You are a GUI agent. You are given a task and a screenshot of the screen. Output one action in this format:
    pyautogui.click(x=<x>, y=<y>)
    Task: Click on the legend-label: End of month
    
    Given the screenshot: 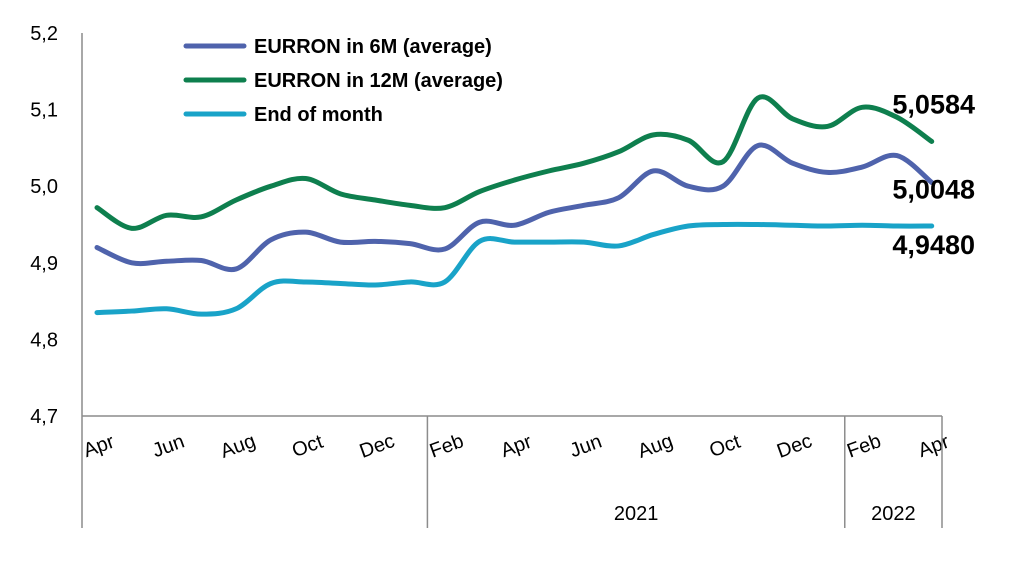 What is the action you would take?
    pyautogui.click(x=318, y=115)
    